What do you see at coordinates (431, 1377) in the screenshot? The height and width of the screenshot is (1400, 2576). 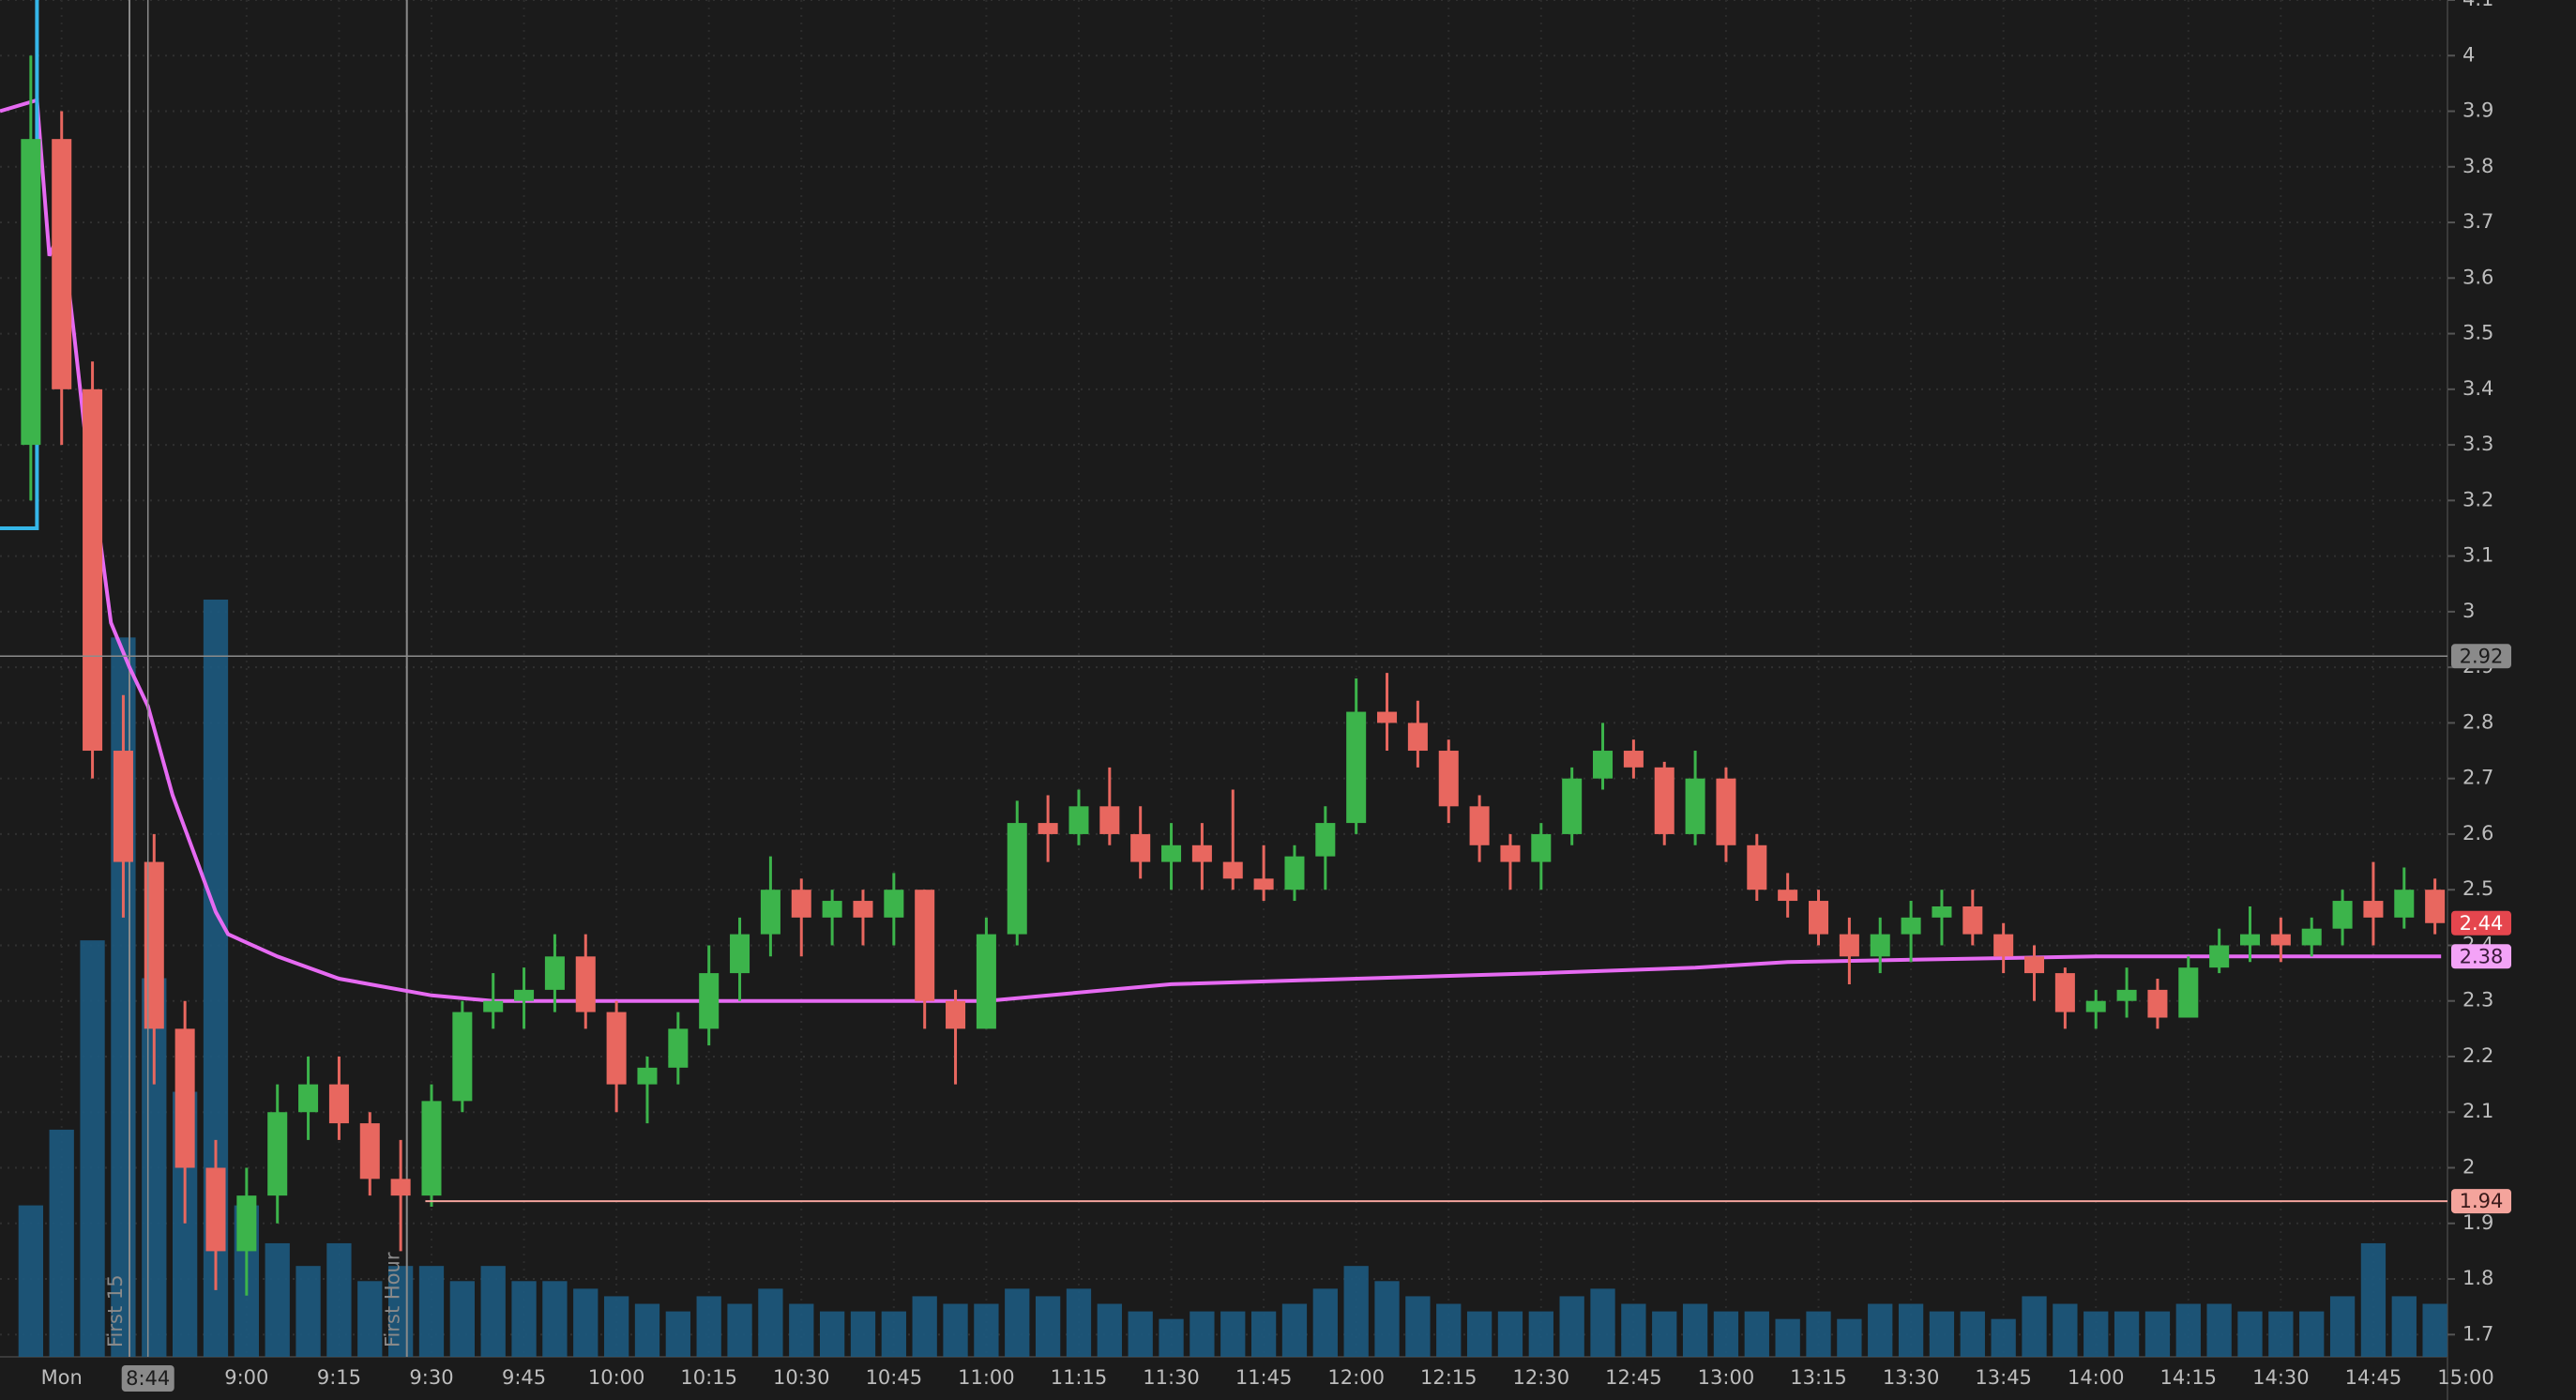 I see `x-tick-label: 9:30` at bounding box center [431, 1377].